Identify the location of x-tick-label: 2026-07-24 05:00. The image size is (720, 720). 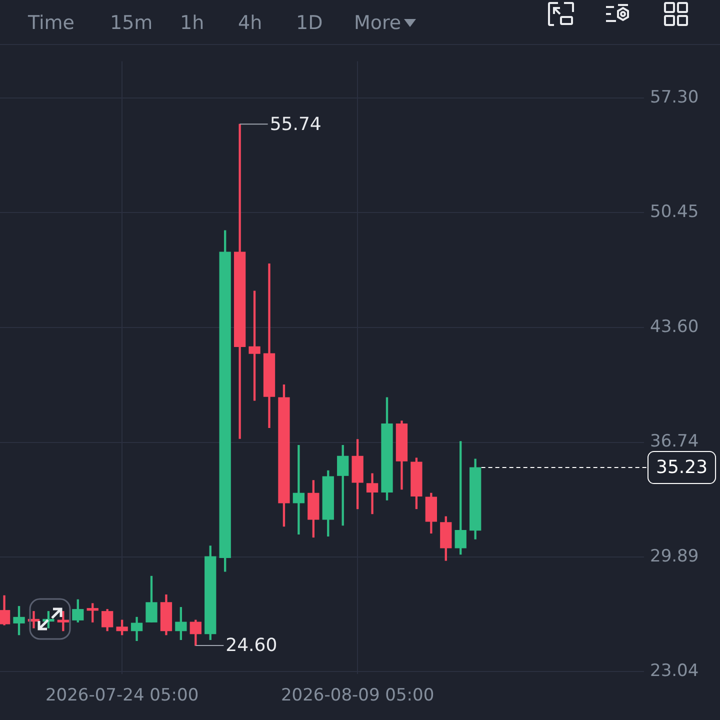
(122, 696).